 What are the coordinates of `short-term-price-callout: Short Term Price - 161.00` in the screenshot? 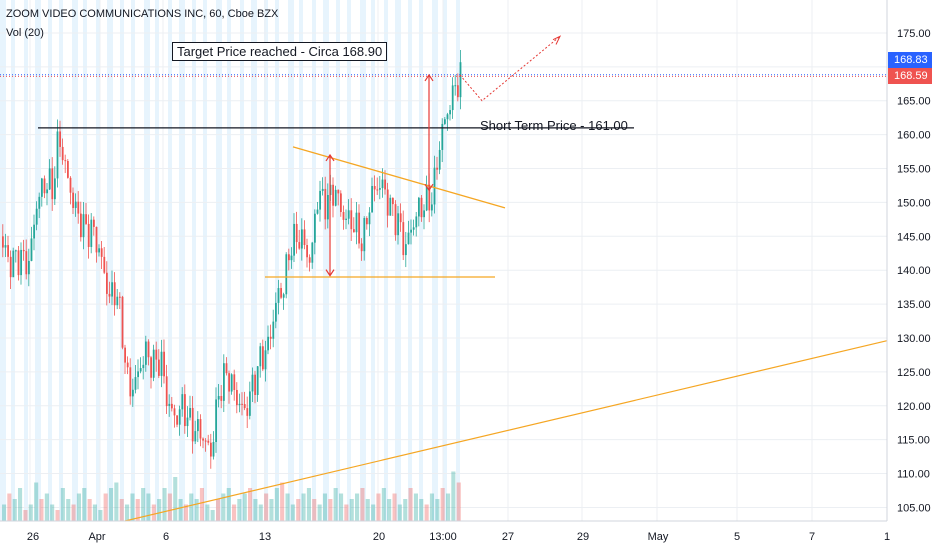 It's located at (554, 125).